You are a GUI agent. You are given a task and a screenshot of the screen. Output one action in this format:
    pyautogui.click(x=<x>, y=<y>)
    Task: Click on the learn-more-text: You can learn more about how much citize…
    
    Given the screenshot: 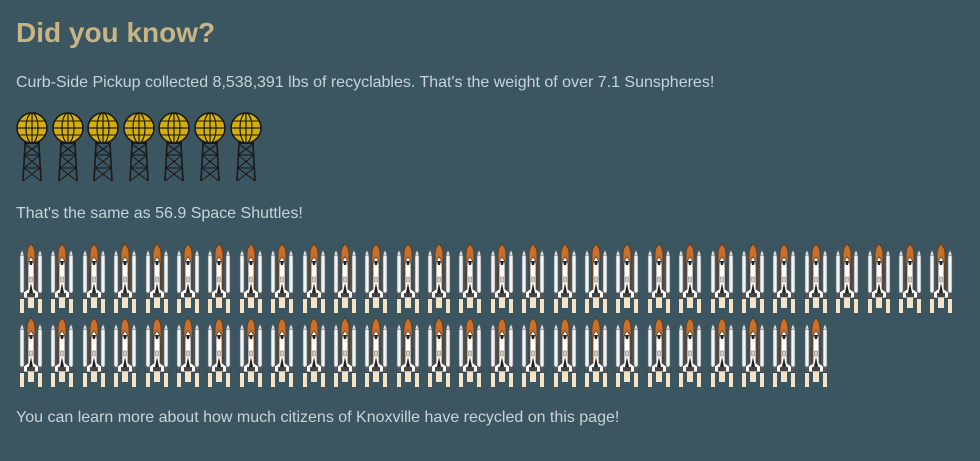 What is the action you would take?
    pyautogui.click(x=318, y=417)
    